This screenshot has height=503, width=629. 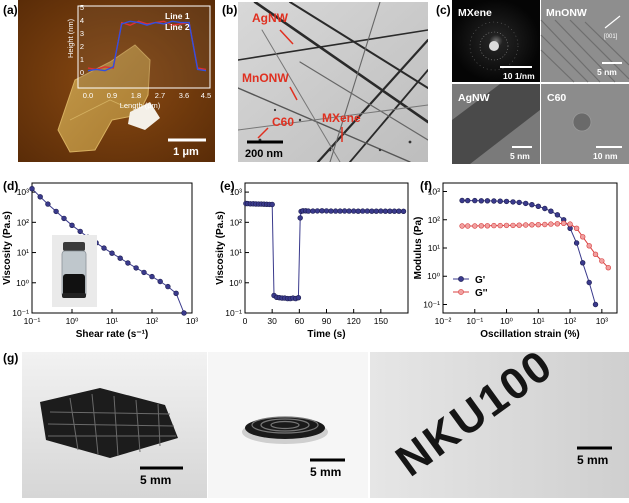 What do you see at coordinates (112, 95) in the screenshot?
I see `afm-xtick: 0.9` at bounding box center [112, 95].